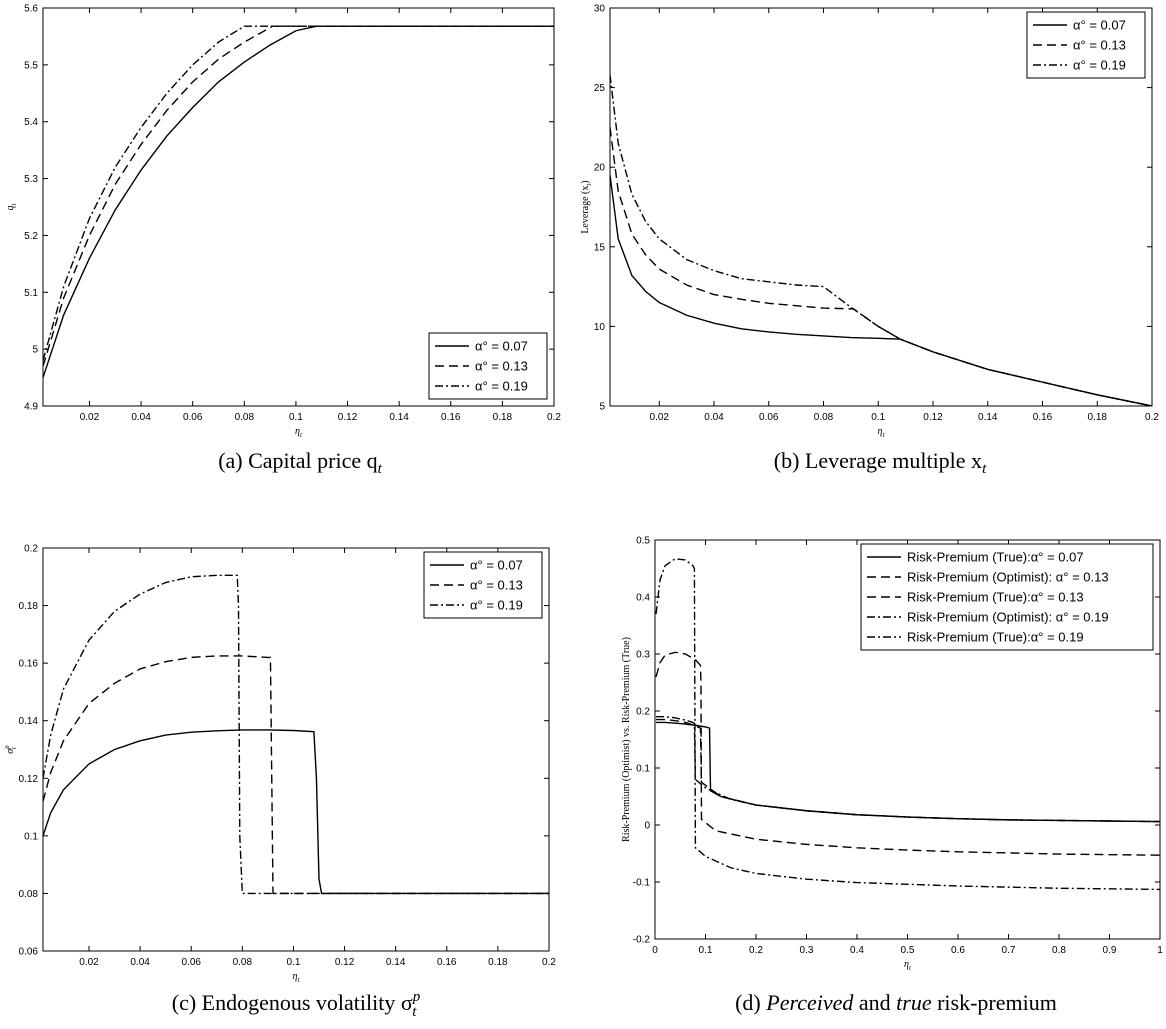 The image size is (1166, 1029). I want to click on panel-caption: (b) Leverage multiple xt, so click(880, 462).